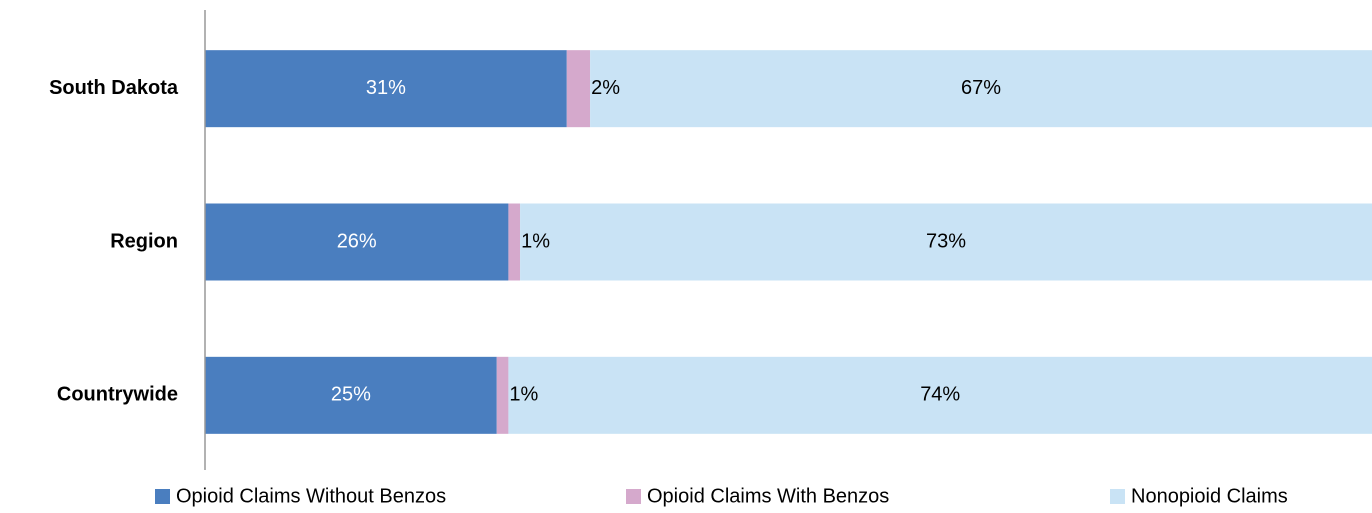 The height and width of the screenshot is (513, 1372). I want to click on data-label: 73%, so click(946, 241).